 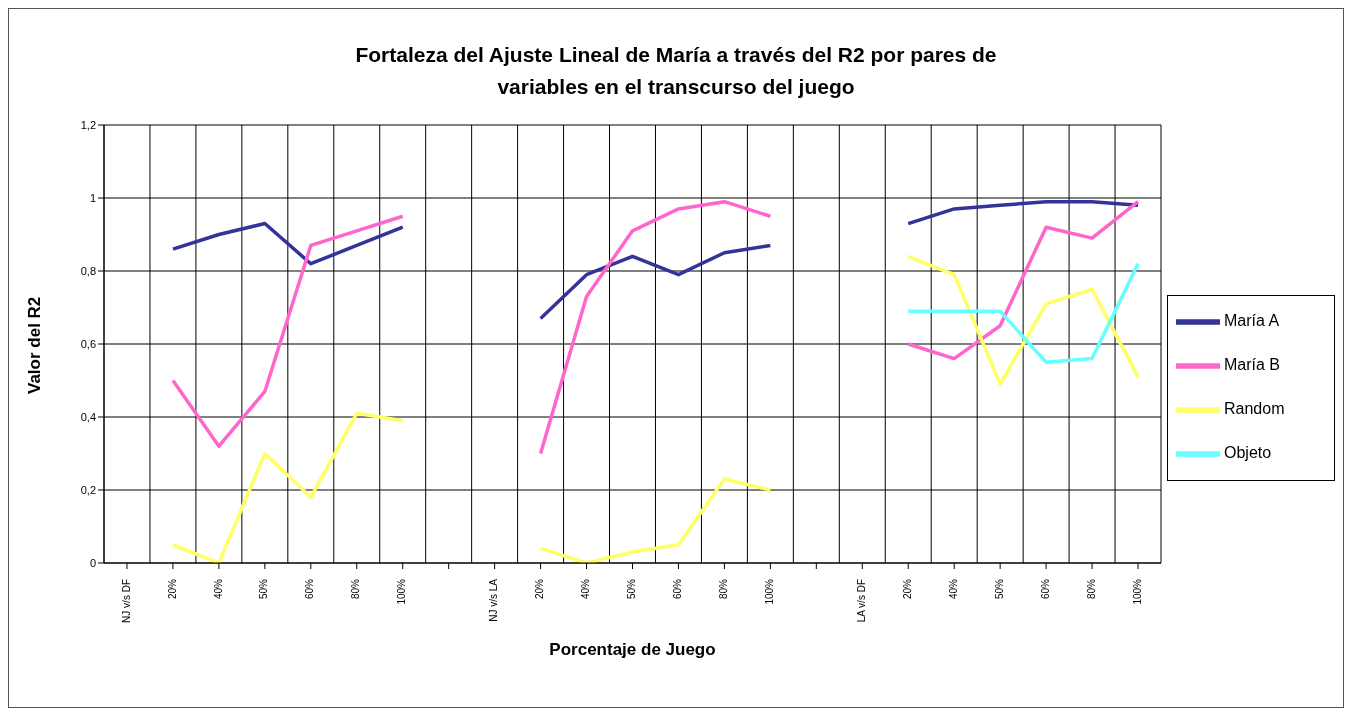 What do you see at coordinates (92, 562) in the screenshot?
I see `y-tick-label: 0` at bounding box center [92, 562].